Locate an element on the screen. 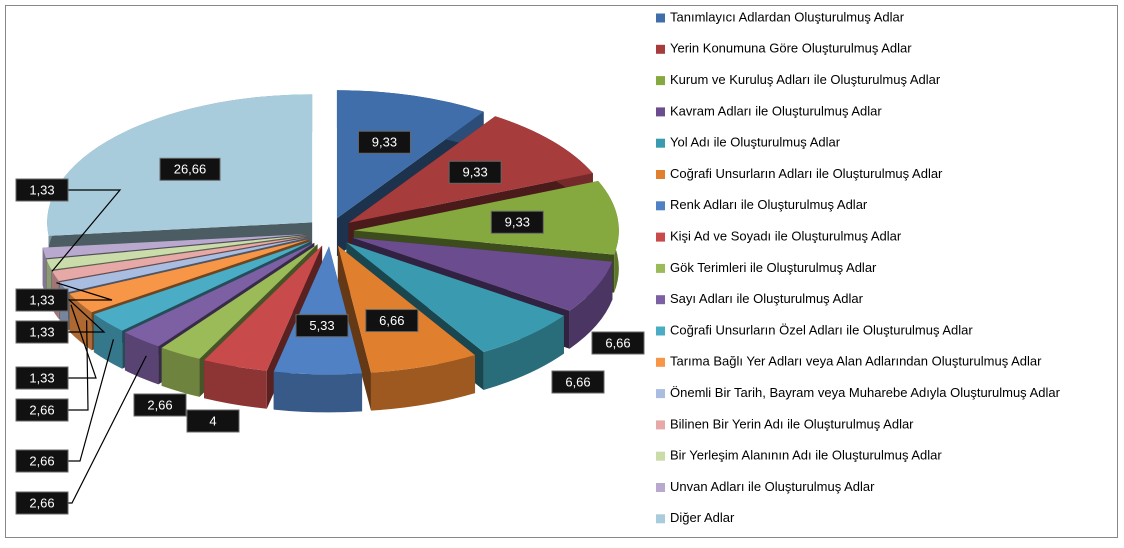 This screenshot has width=1124, height=548. data-label: 5,33 is located at coordinates (321, 325).